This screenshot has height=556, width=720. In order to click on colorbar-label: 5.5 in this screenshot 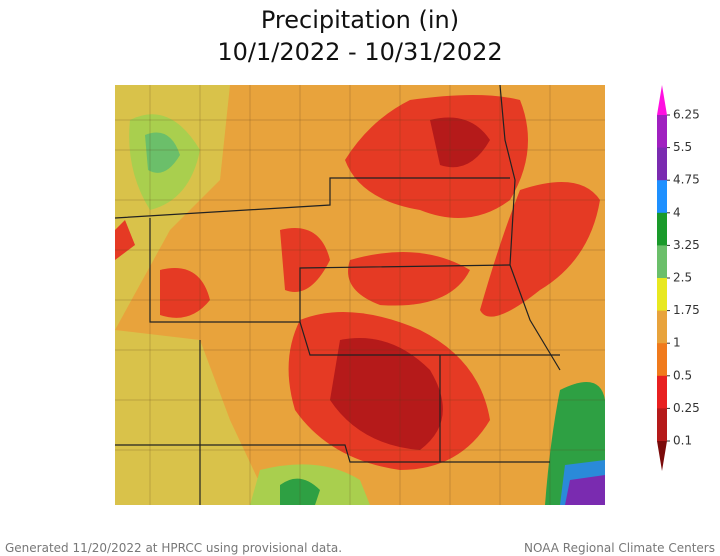, I will do `click(682, 147)`.